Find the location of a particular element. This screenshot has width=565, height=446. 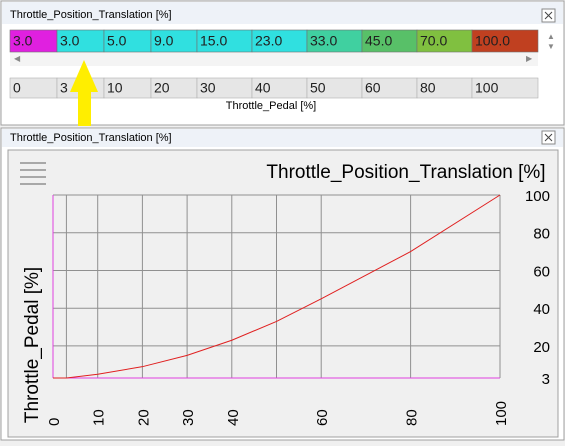

axis-value: 10 is located at coordinates (115, 88).